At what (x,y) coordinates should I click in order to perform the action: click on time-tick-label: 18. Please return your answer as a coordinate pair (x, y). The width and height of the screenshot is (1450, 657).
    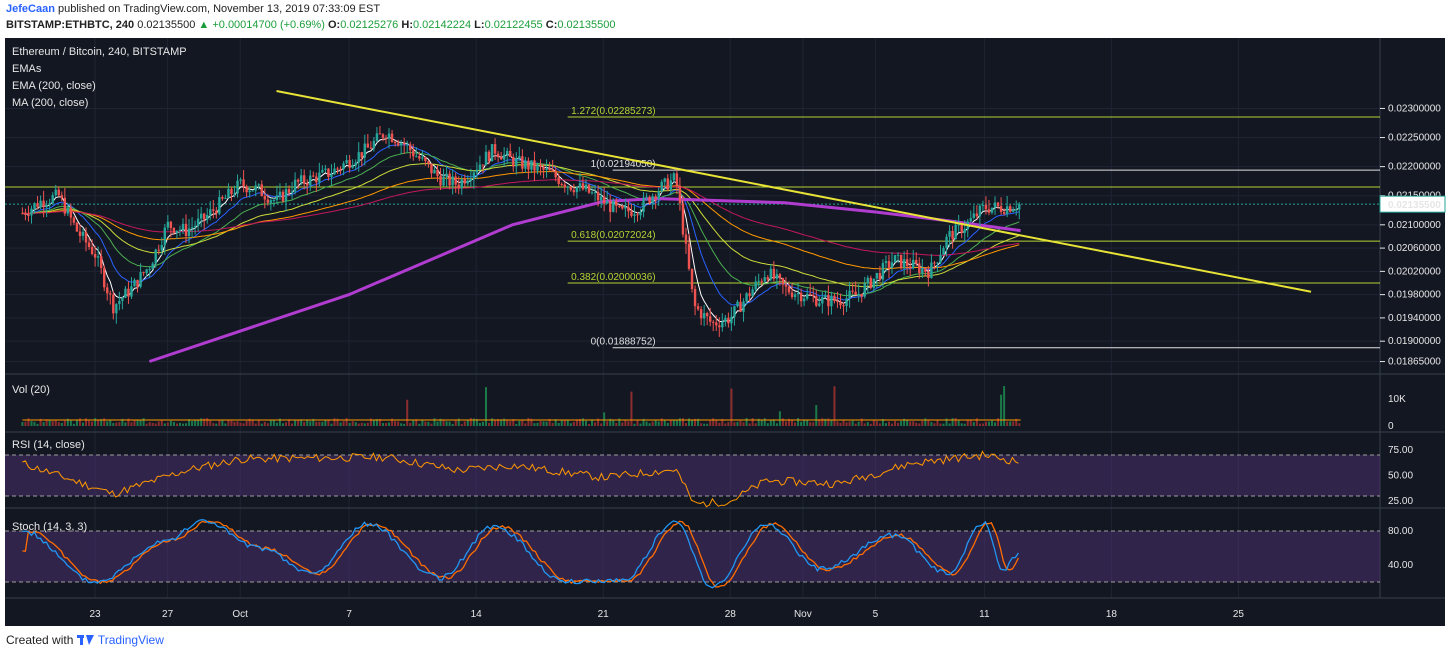
    Looking at the image, I should click on (1112, 614).